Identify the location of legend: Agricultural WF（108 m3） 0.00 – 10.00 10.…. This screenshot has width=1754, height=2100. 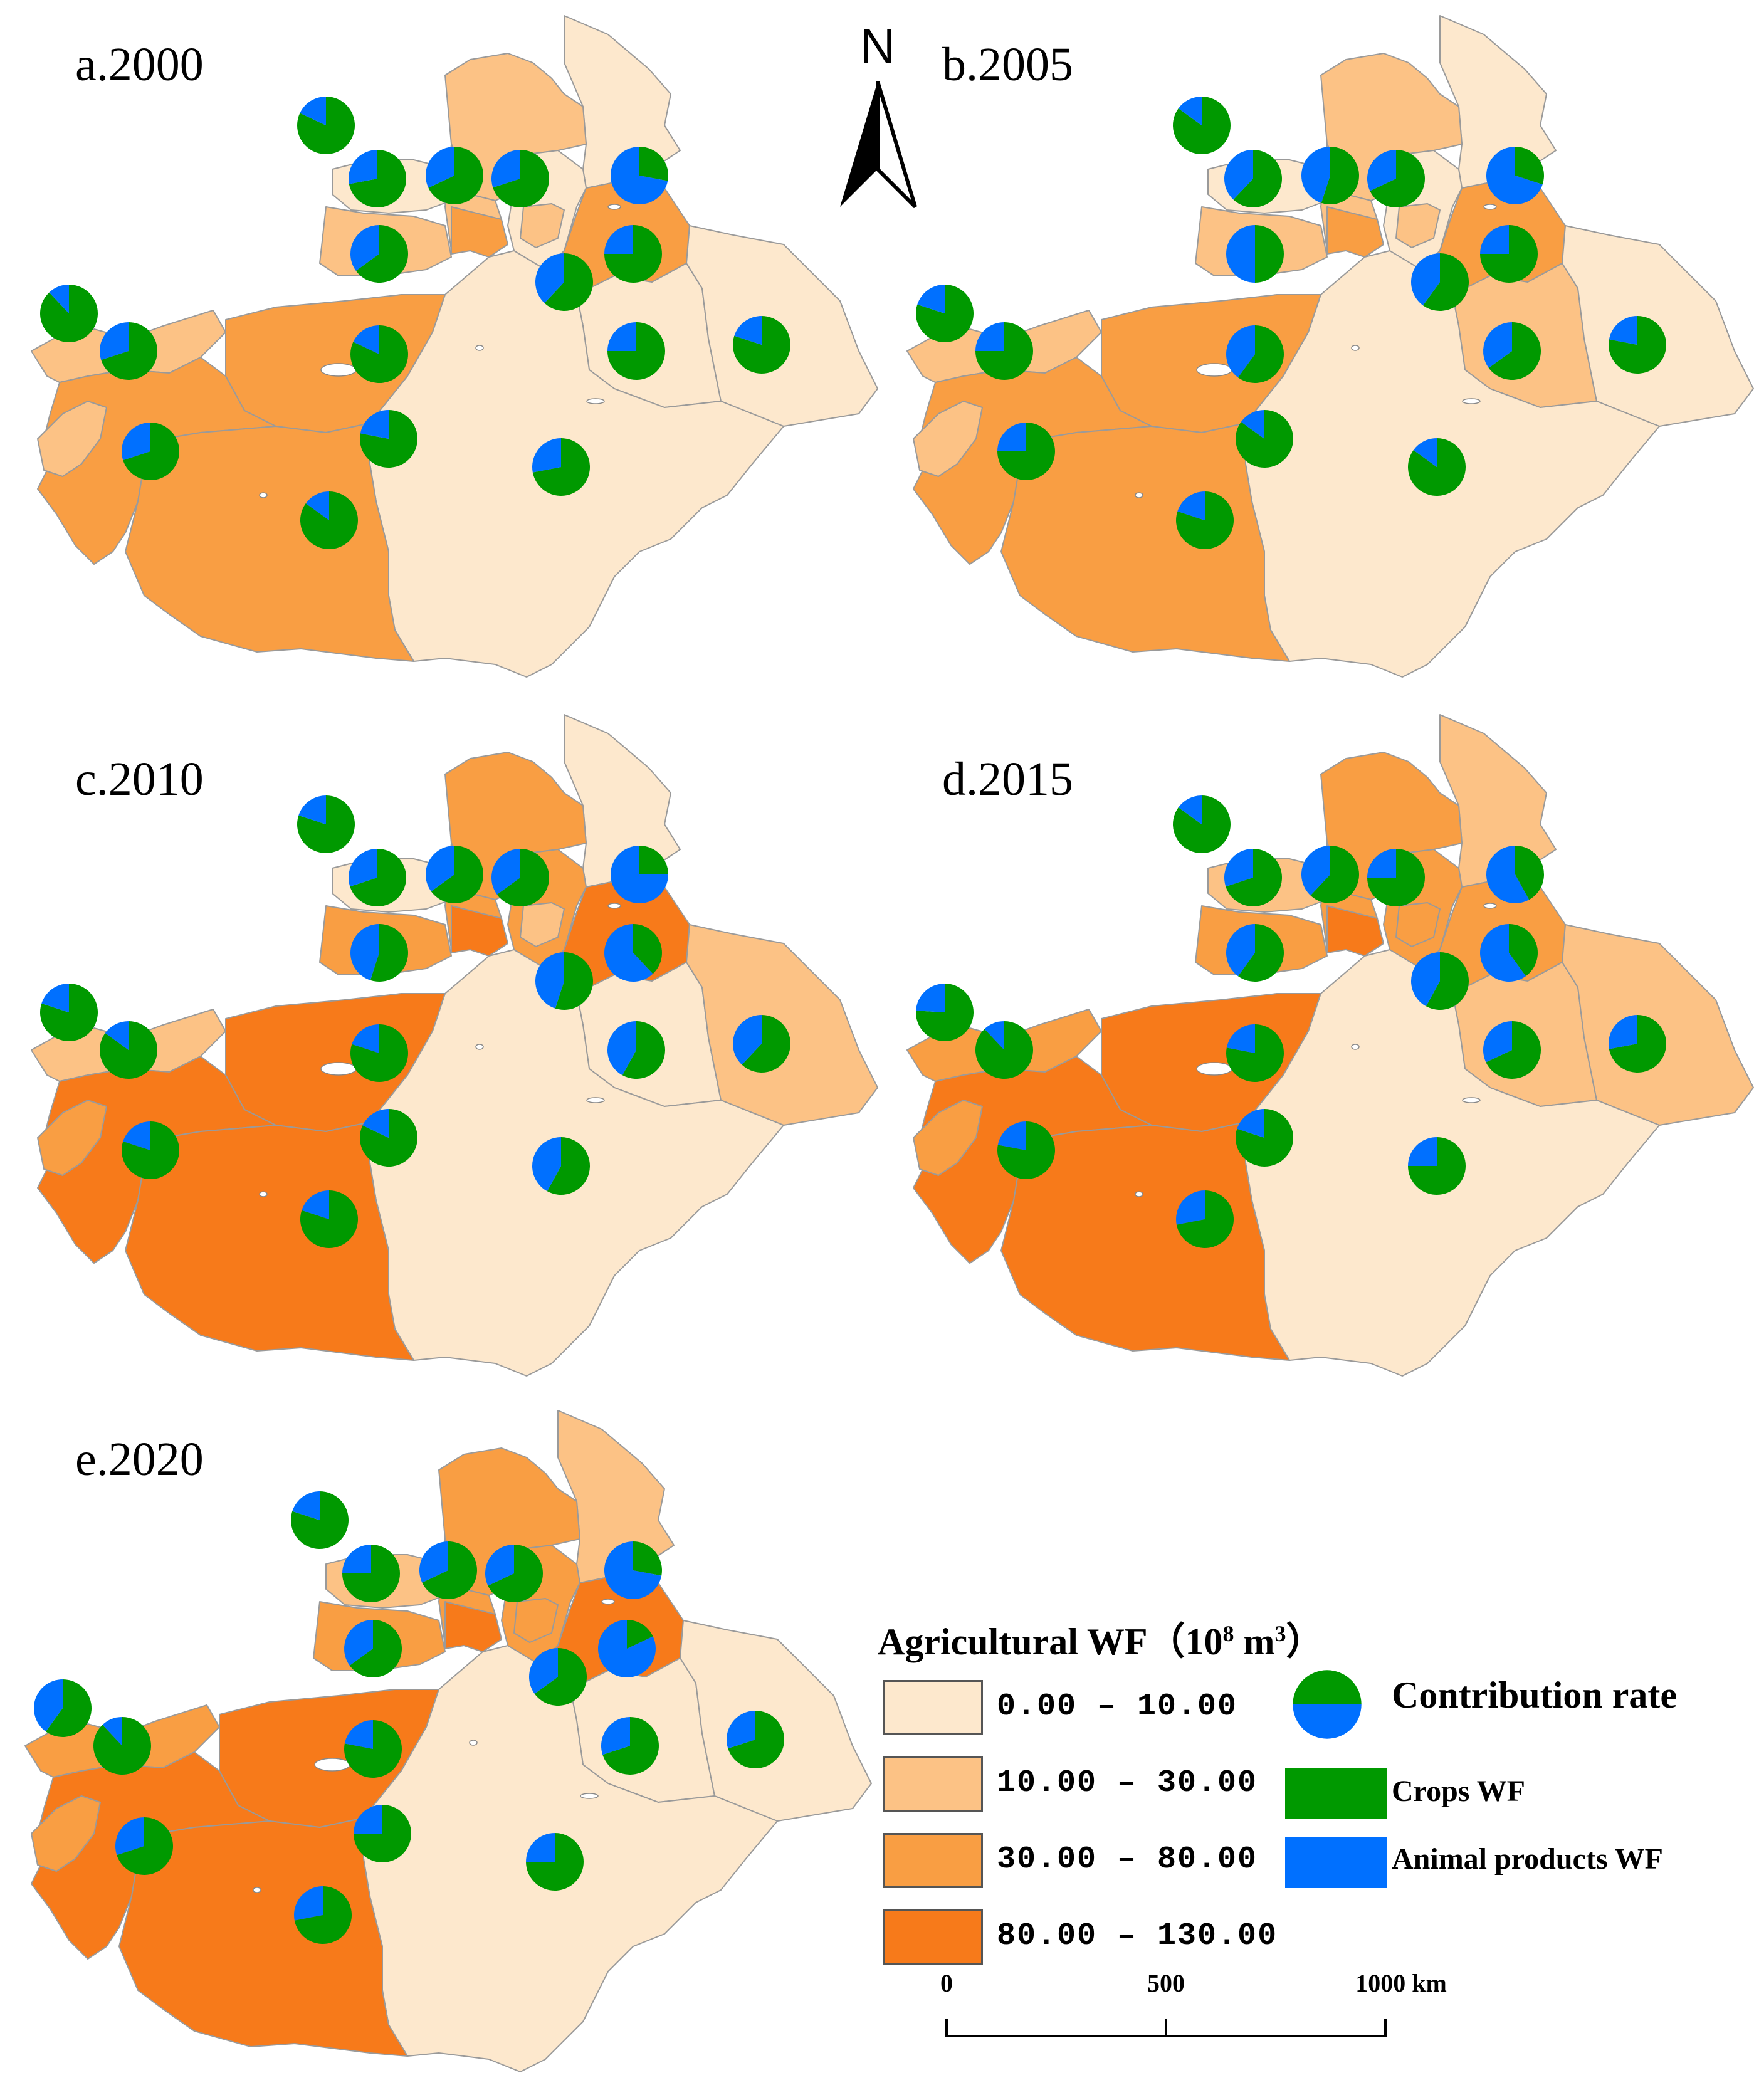
(1316, 1856).